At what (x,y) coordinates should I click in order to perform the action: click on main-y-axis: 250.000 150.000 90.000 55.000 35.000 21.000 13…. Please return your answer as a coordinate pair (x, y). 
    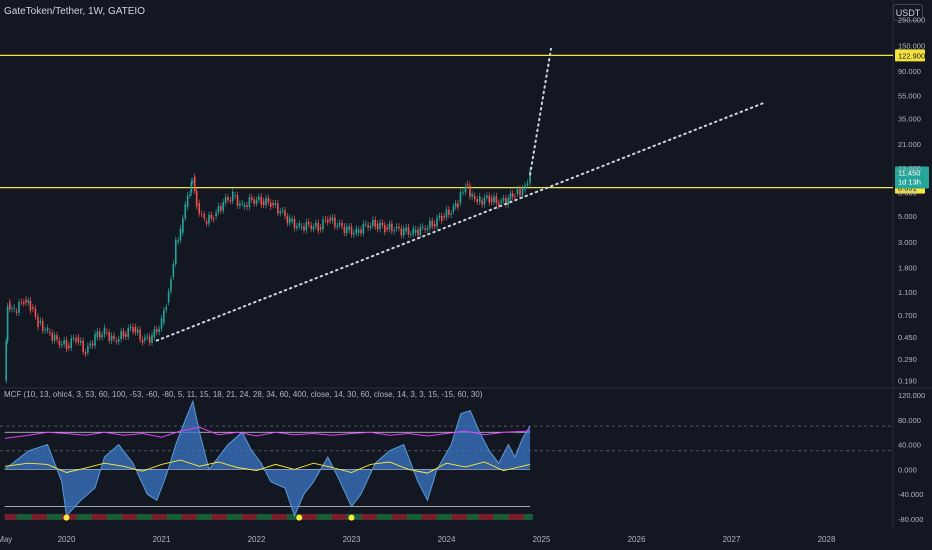
    Looking at the image, I should click on (911, 201).